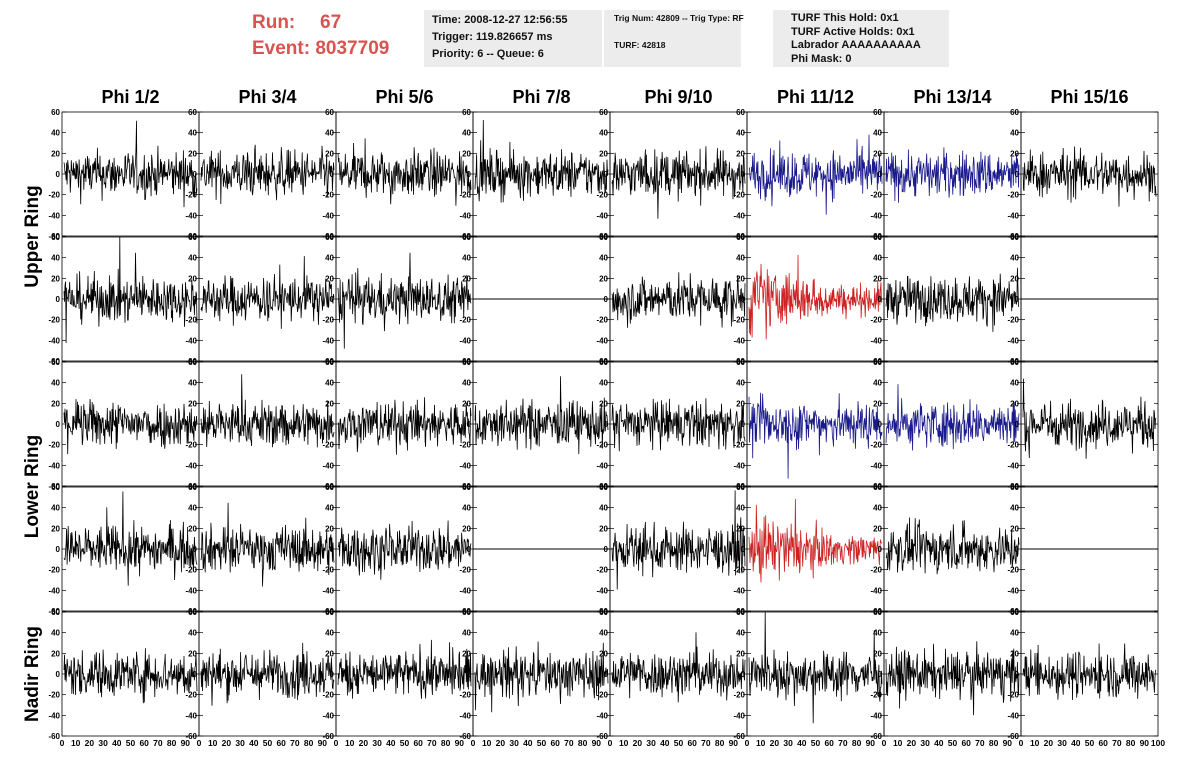 Image resolution: width=1196 pixels, height=772 pixels. Describe the element at coordinates (172, 743) in the screenshot. I see `x-tick-label: 80` at that location.